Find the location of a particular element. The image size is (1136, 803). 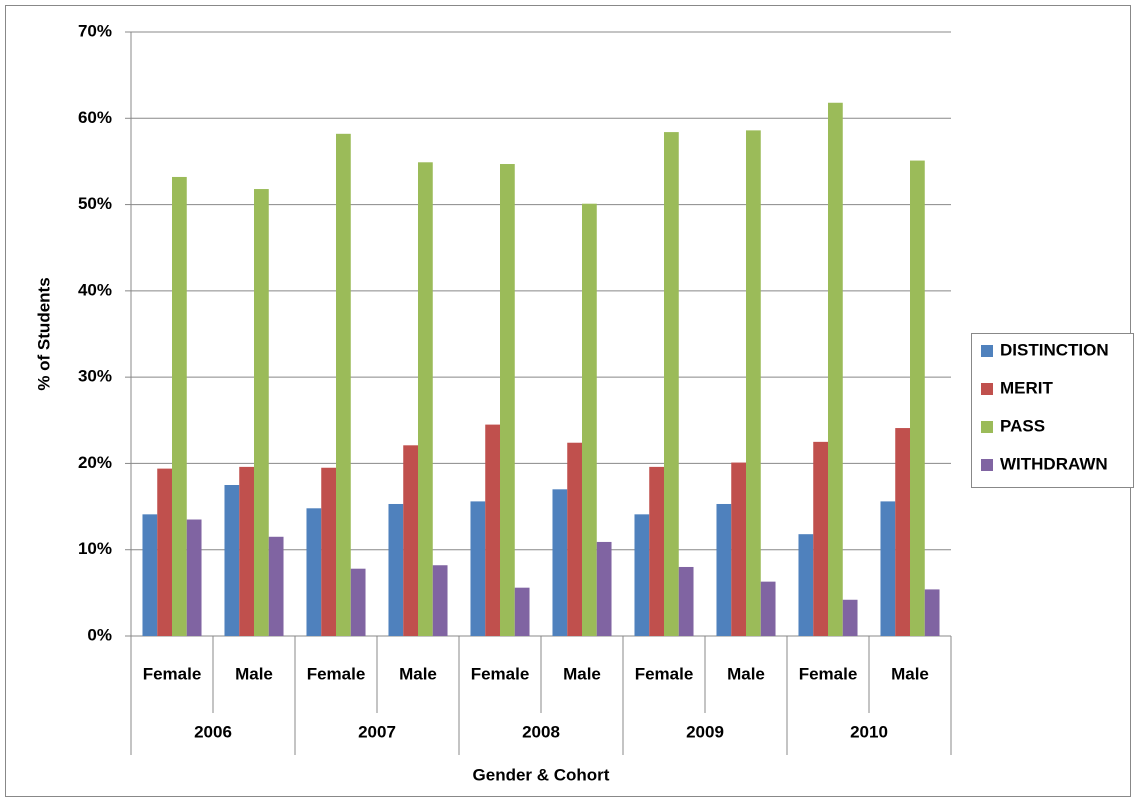

group-label: 2010 is located at coordinates (869, 731).